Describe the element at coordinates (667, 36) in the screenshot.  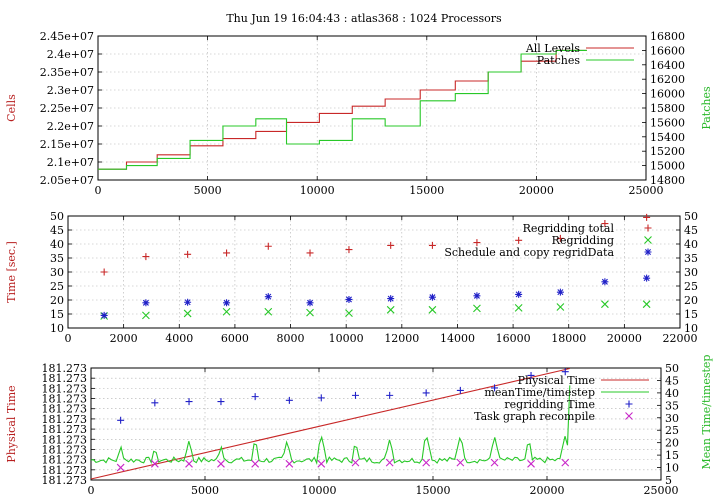
I see `y2-tick-label: 16800` at that location.